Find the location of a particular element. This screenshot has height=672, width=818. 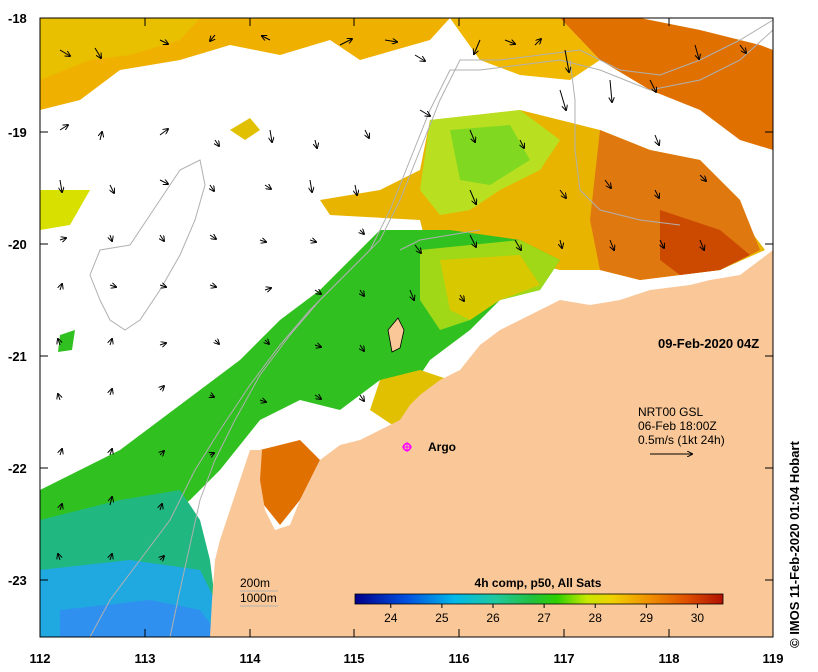

lon-tick: 118 is located at coordinates (669, 658).